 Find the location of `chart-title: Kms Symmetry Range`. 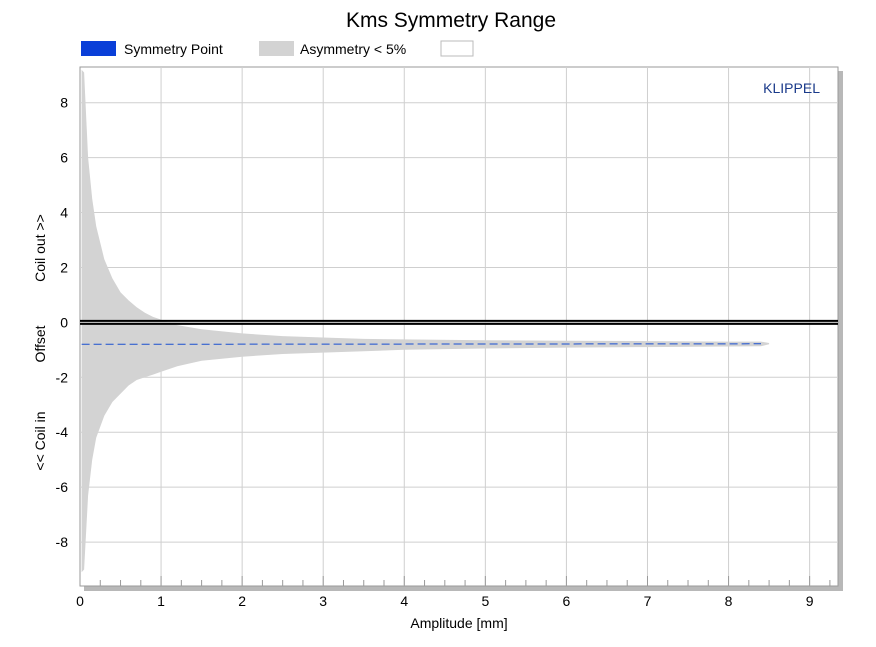

chart-title: Kms Symmetry Range is located at coordinates (451, 20).